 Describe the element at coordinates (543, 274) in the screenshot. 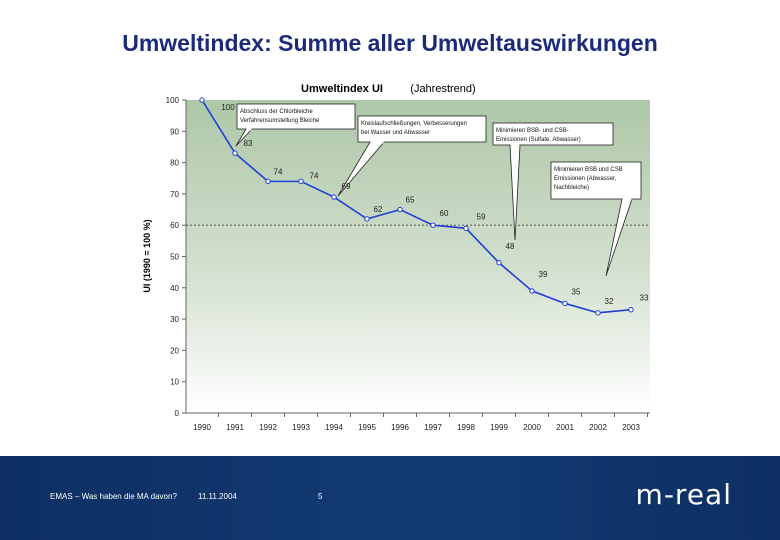

I see `data-label: 39` at that location.